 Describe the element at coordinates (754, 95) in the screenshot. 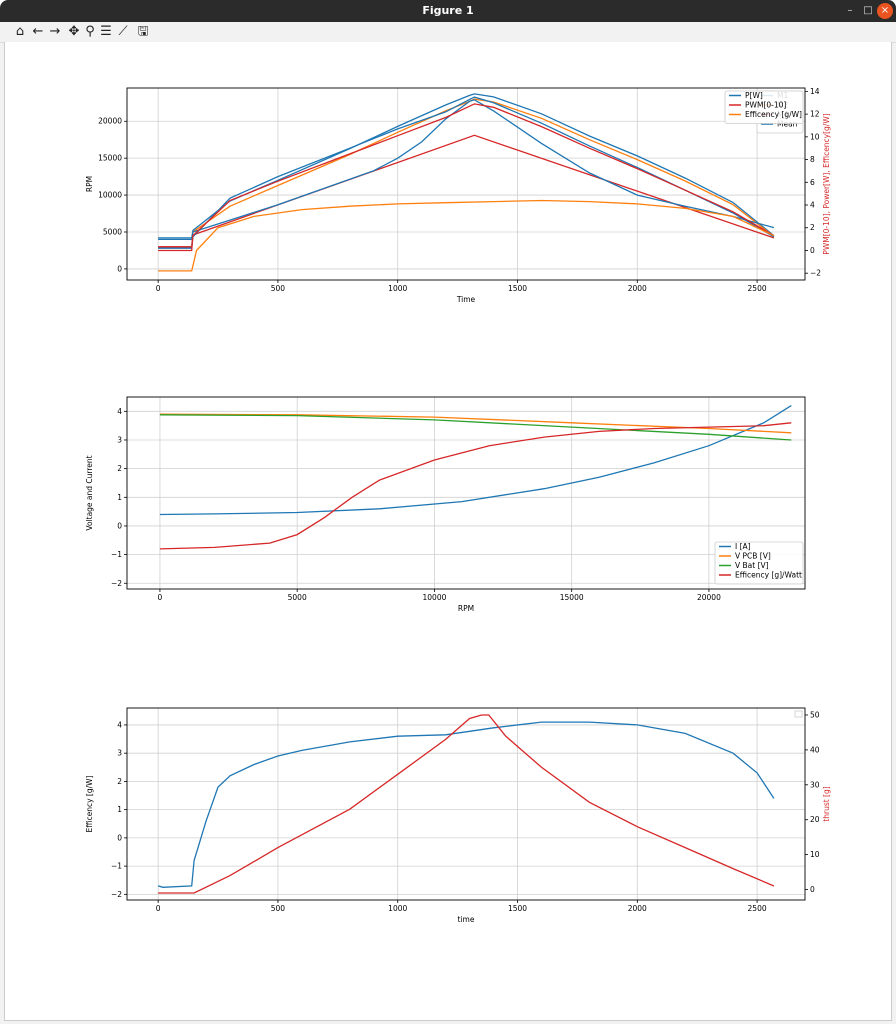

I see `legend-right-label: P[W]` at that location.